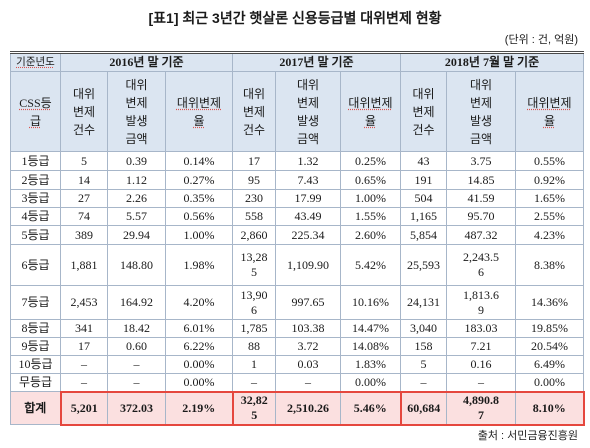  I want to click on corner-grade-label: CSS등급, so click(35, 111).